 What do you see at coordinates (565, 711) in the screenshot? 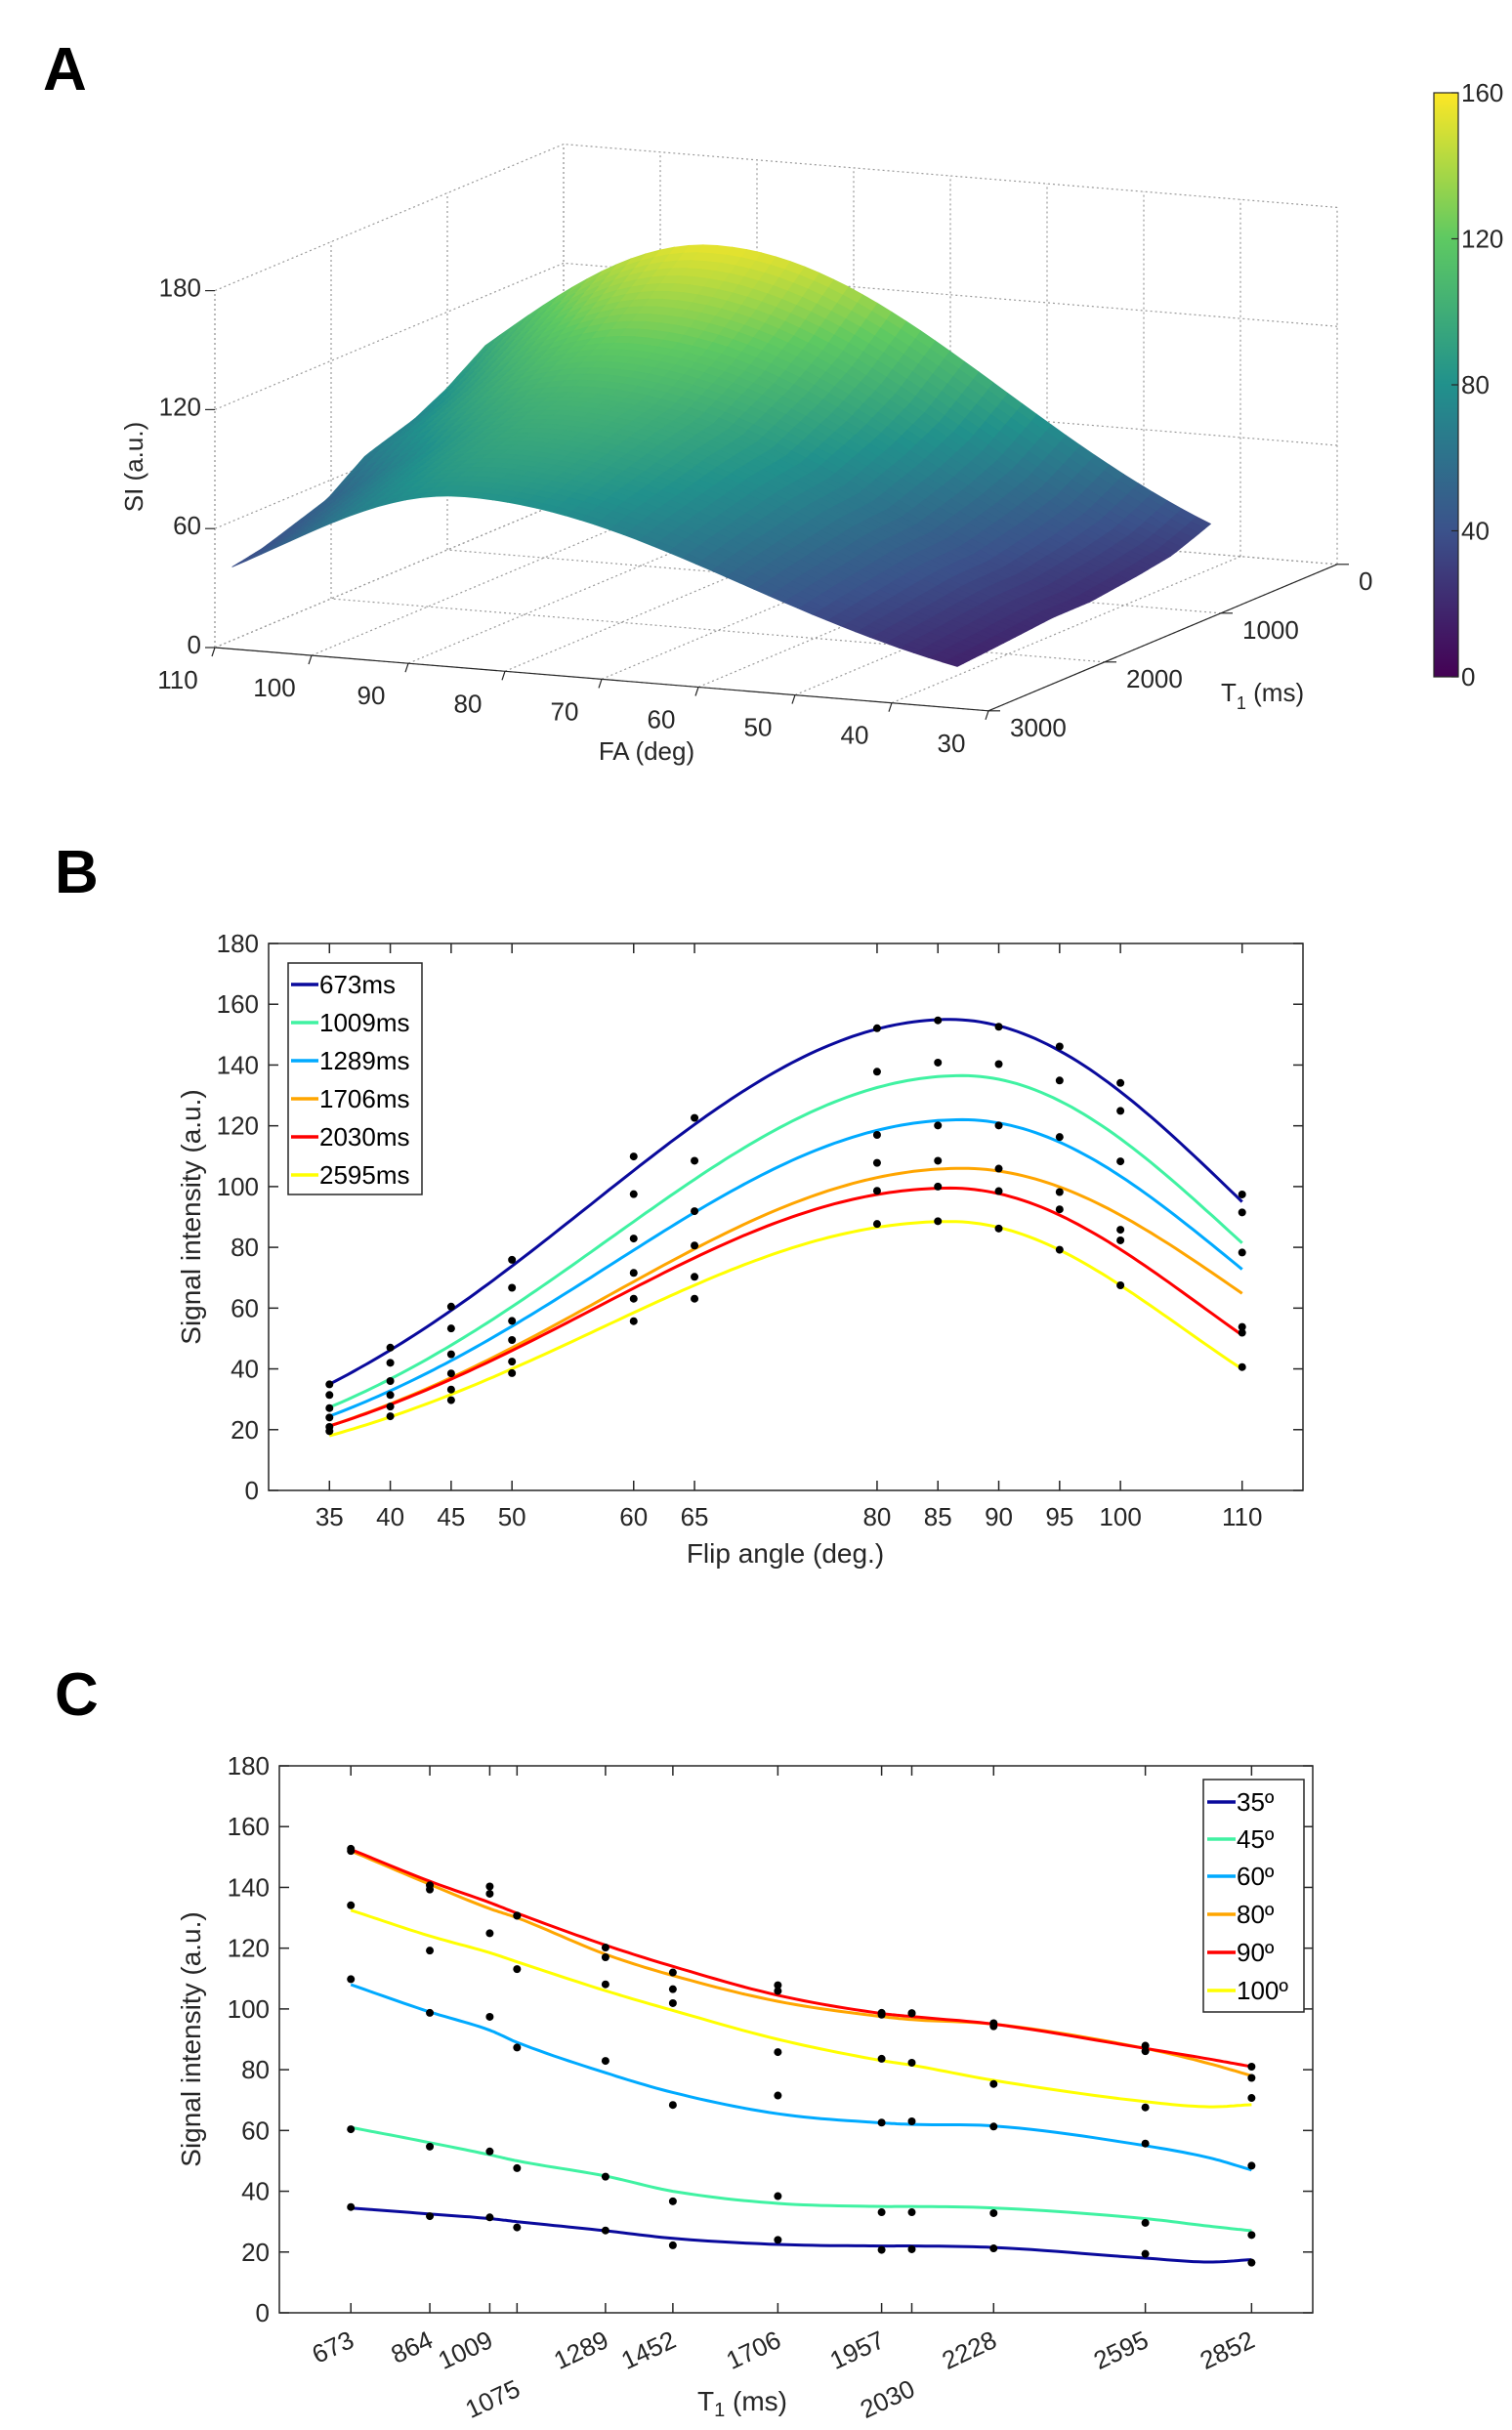
I see `x-tick-label: 70` at bounding box center [565, 711].